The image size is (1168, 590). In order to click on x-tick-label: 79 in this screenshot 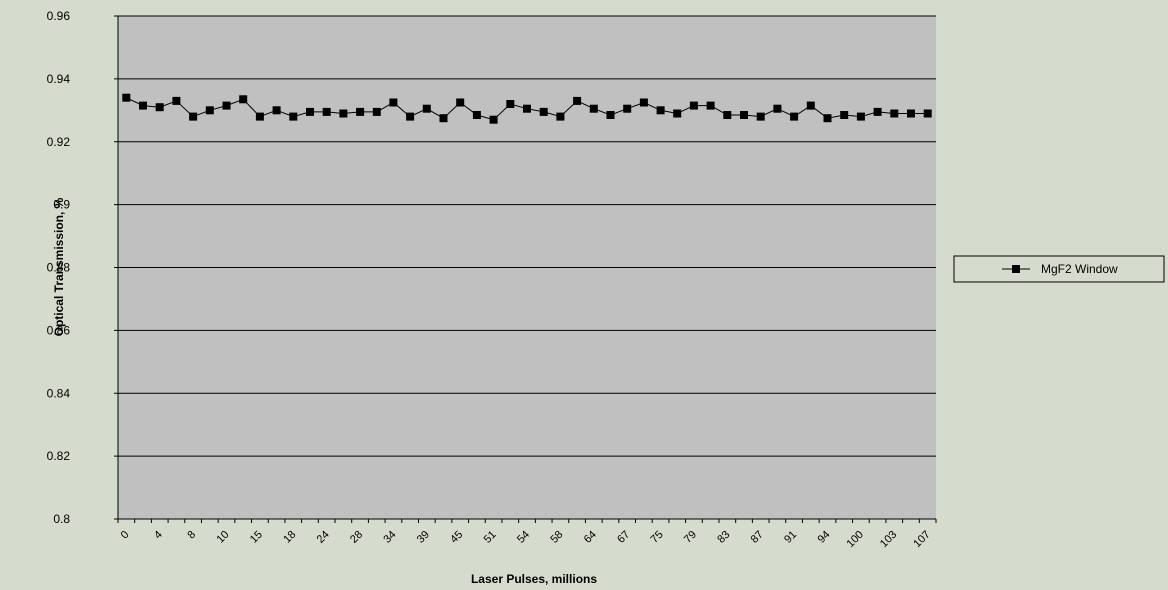, I will do `click(690, 537)`.